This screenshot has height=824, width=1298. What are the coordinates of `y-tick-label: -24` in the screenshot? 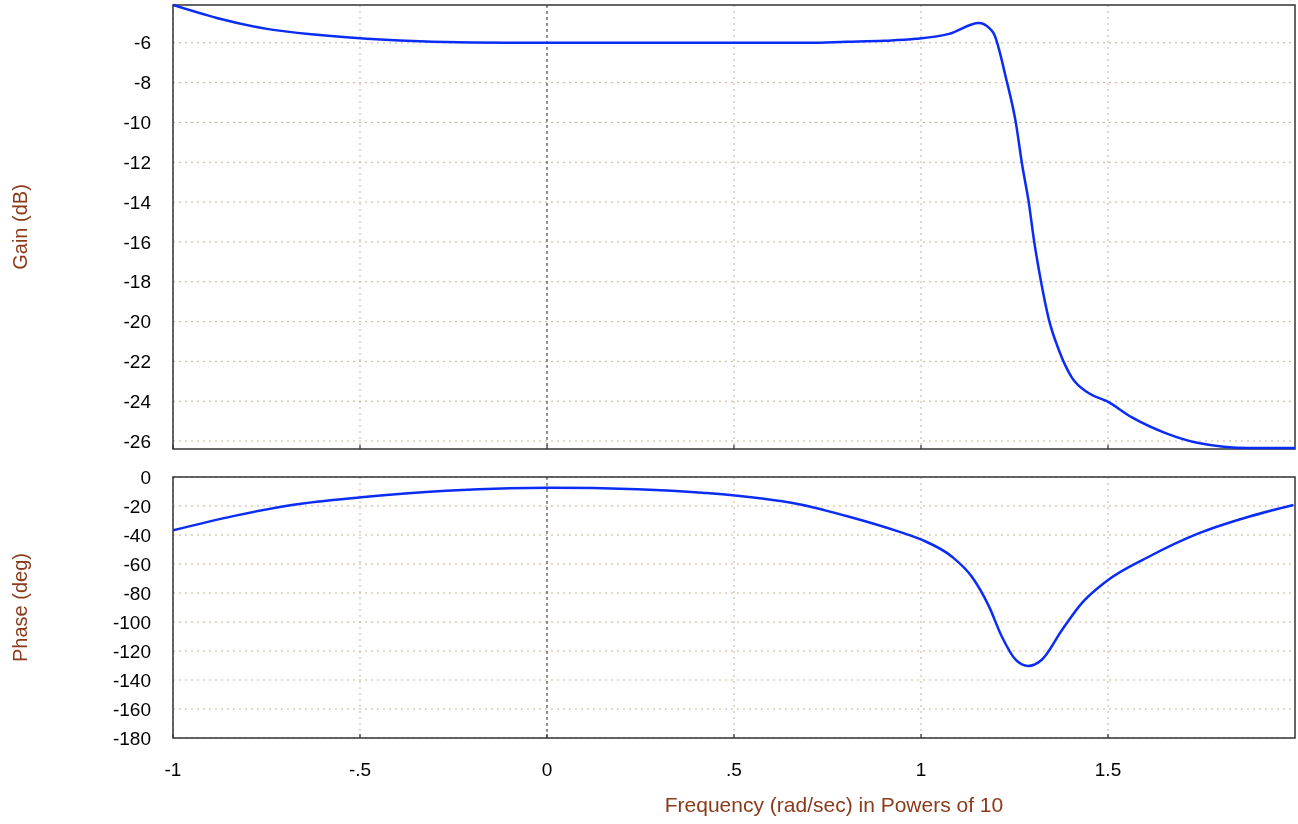 It's located at (137, 401).